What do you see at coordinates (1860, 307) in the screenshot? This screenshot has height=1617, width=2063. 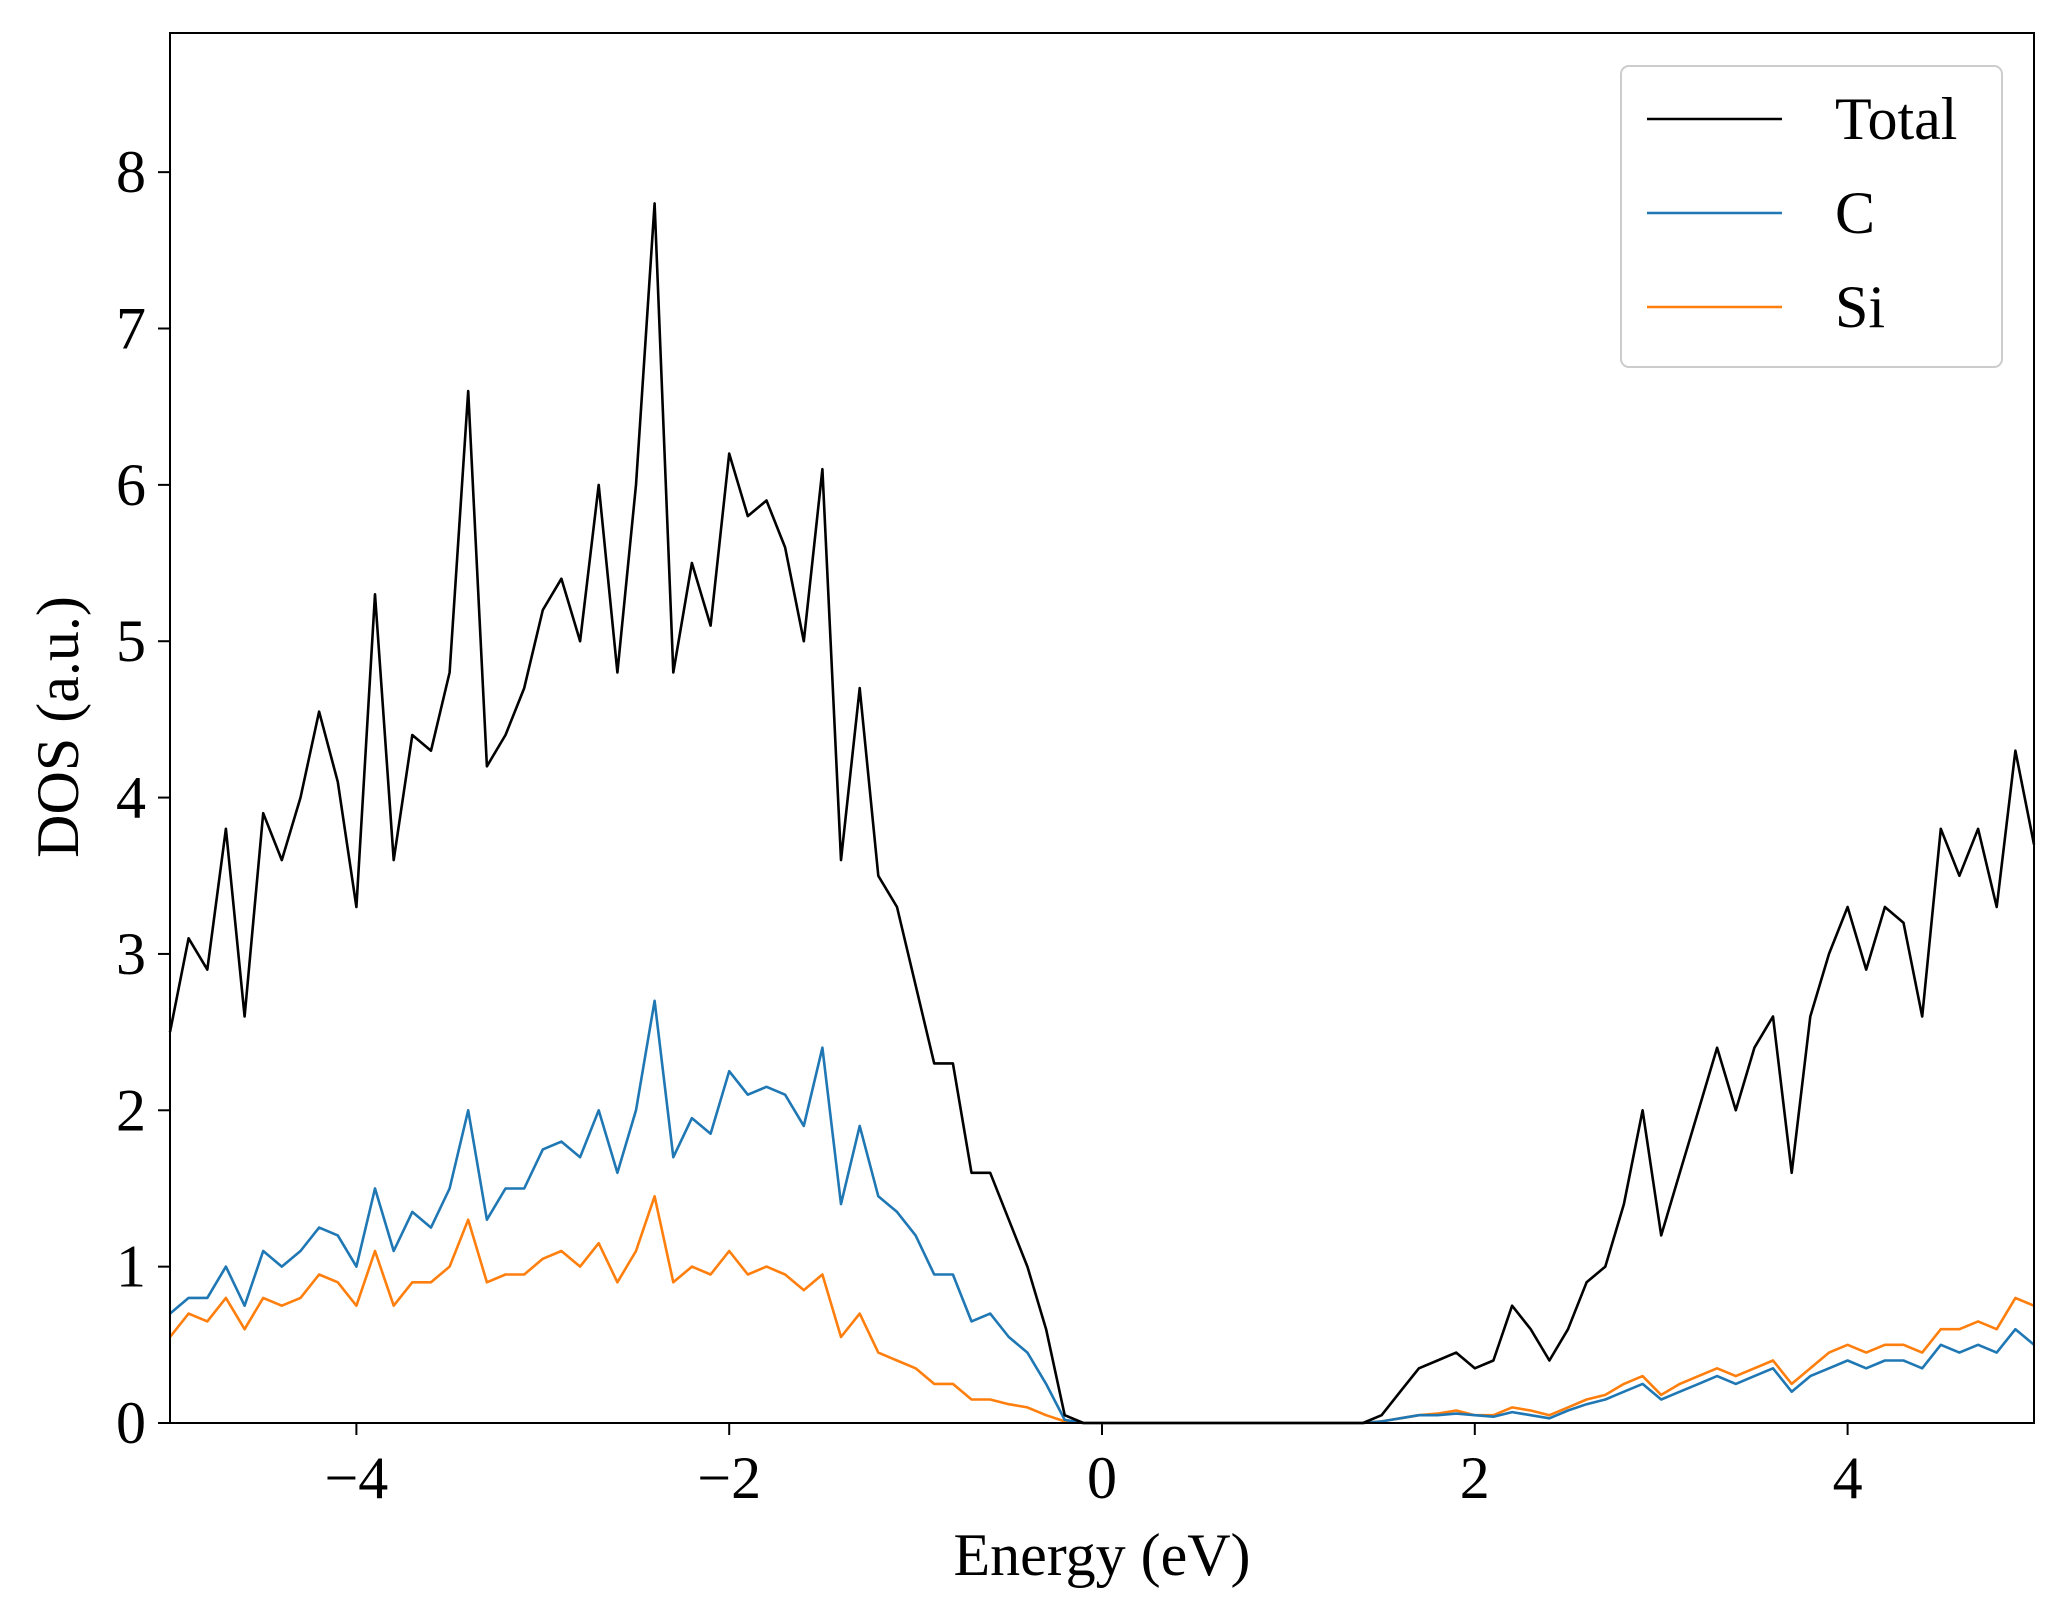 I see `legend-label: Si` at bounding box center [1860, 307].